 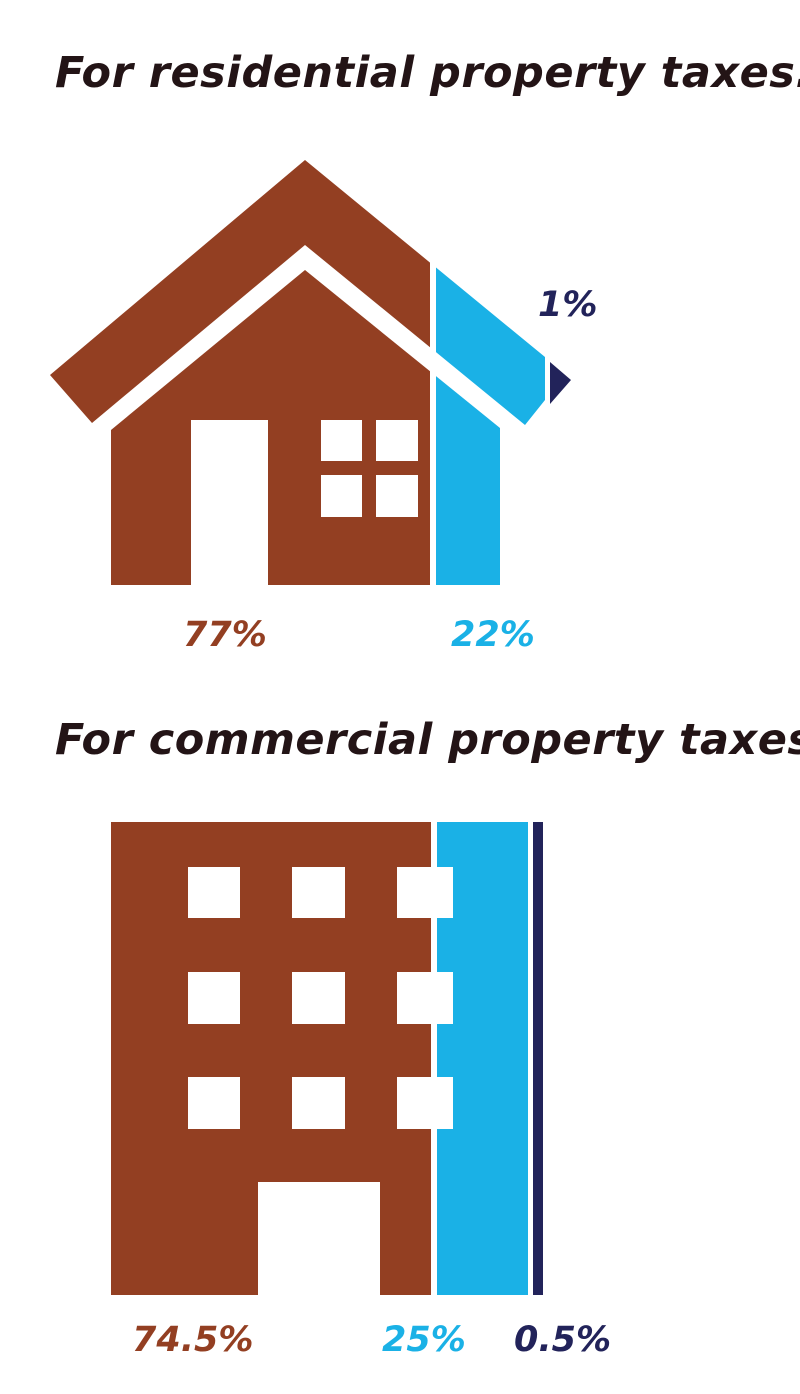 I want to click on residential-label-1: 22%, so click(x=493, y=635).